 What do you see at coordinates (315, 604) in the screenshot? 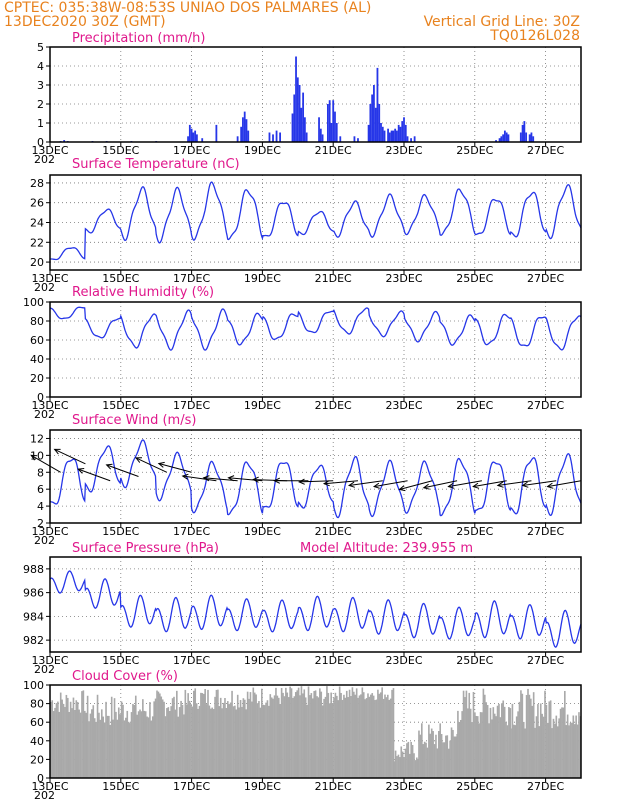
I see `pres-frame` at bounding box center [315, 604].